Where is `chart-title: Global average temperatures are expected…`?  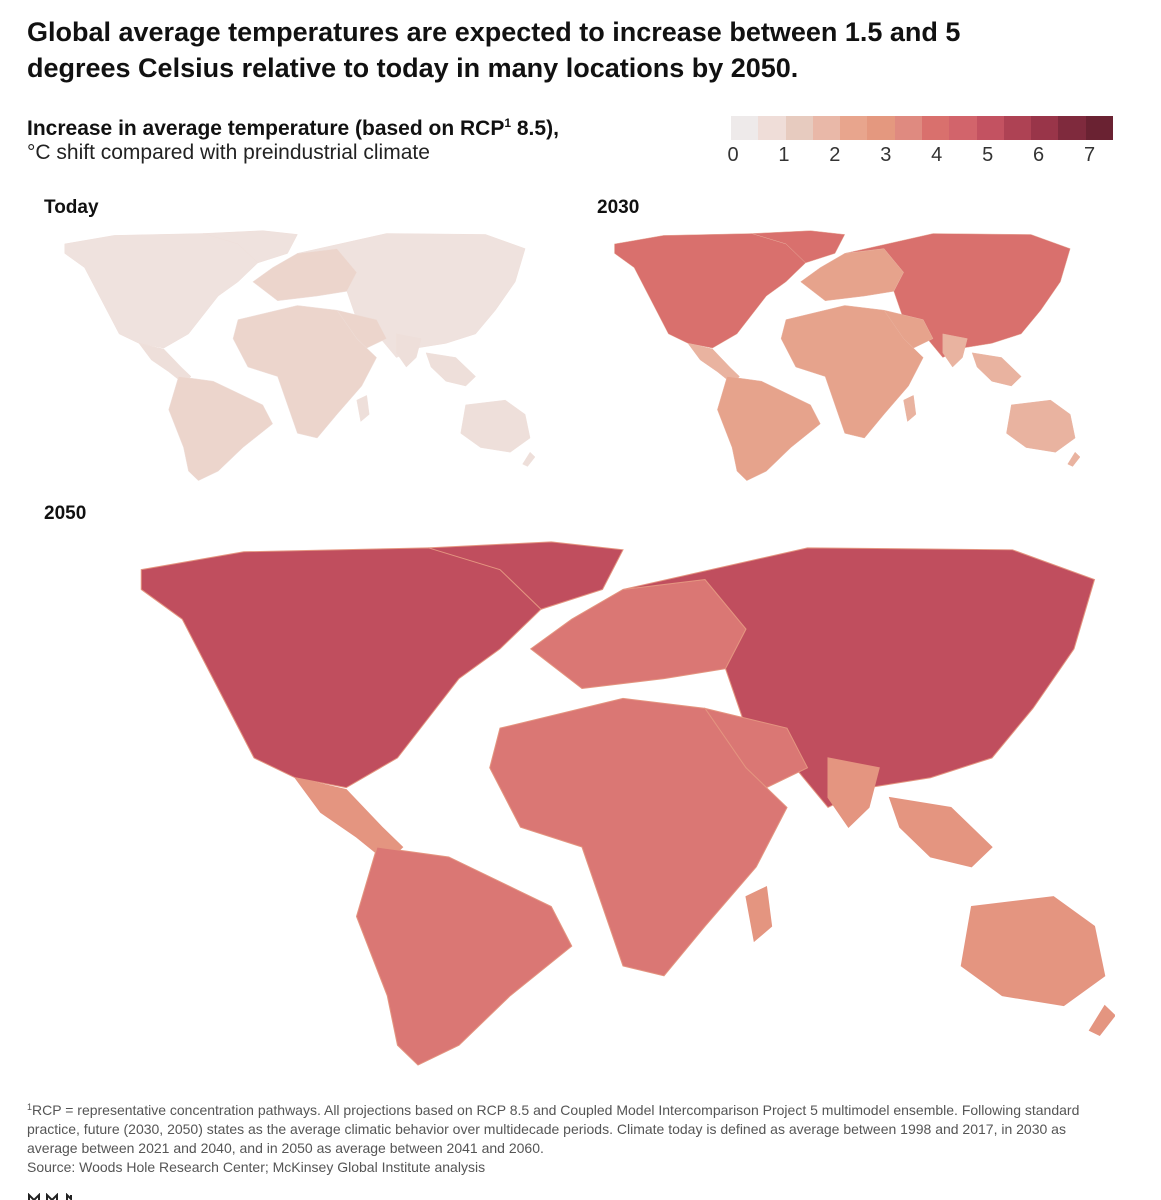 chart-title: Global average temperatures are expected… is located at coordinates (494, 50).